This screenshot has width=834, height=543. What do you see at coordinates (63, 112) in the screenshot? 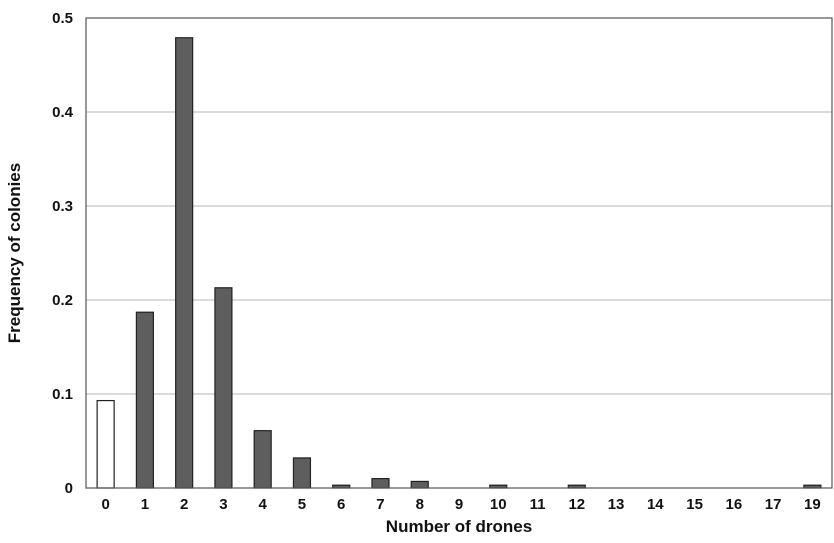
I see `y-tick-label: 0.4` at bounding box center [63, 112].